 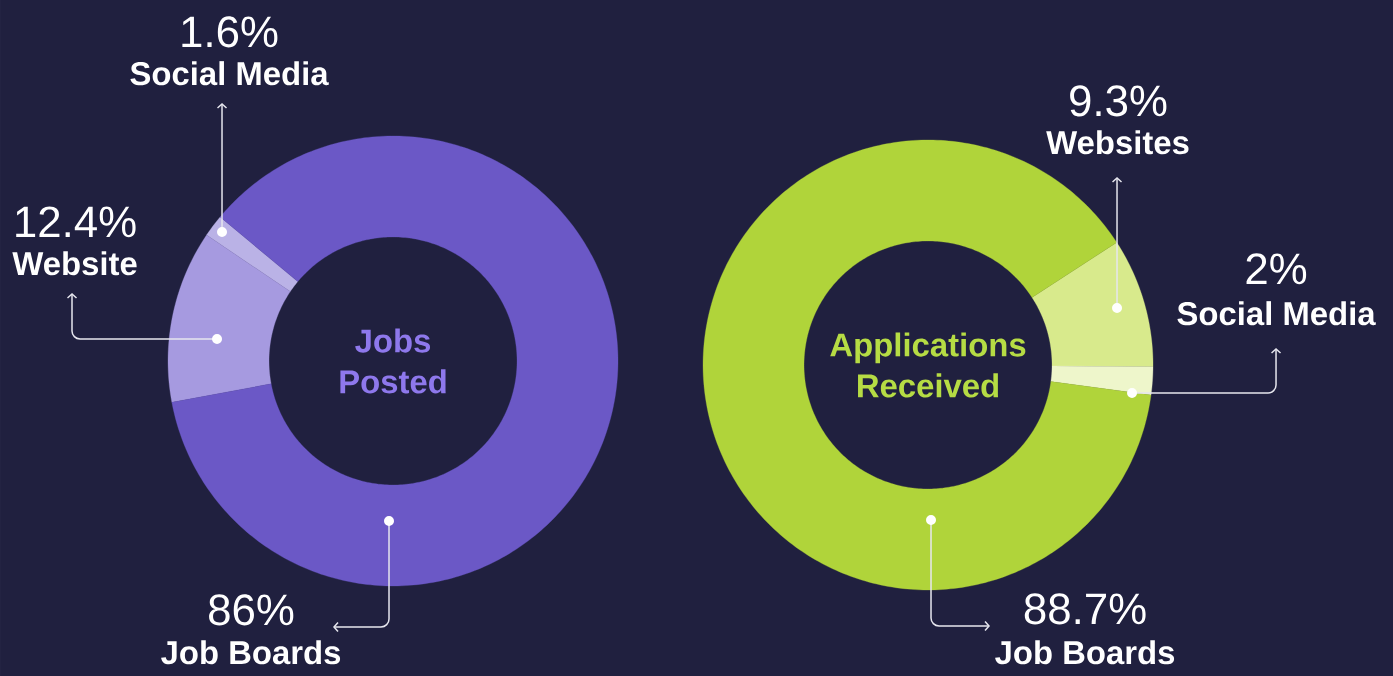 I want to click on data-label: 88.7%, so click(x=1085, y=609).